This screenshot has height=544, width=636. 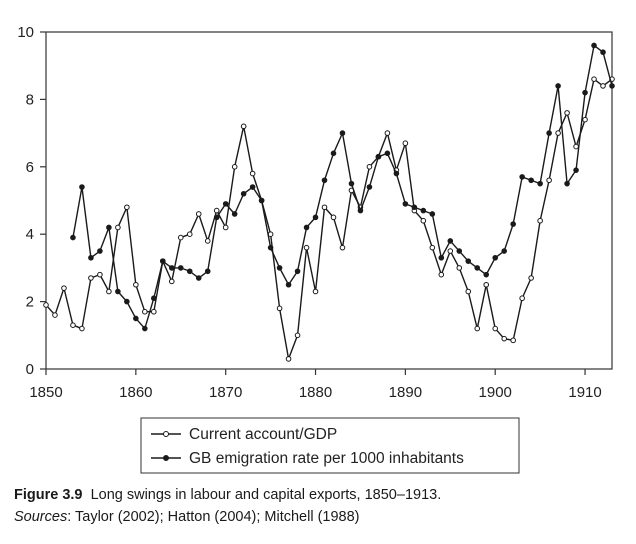 I want to click on legend-box, so click(x=330, y=445).